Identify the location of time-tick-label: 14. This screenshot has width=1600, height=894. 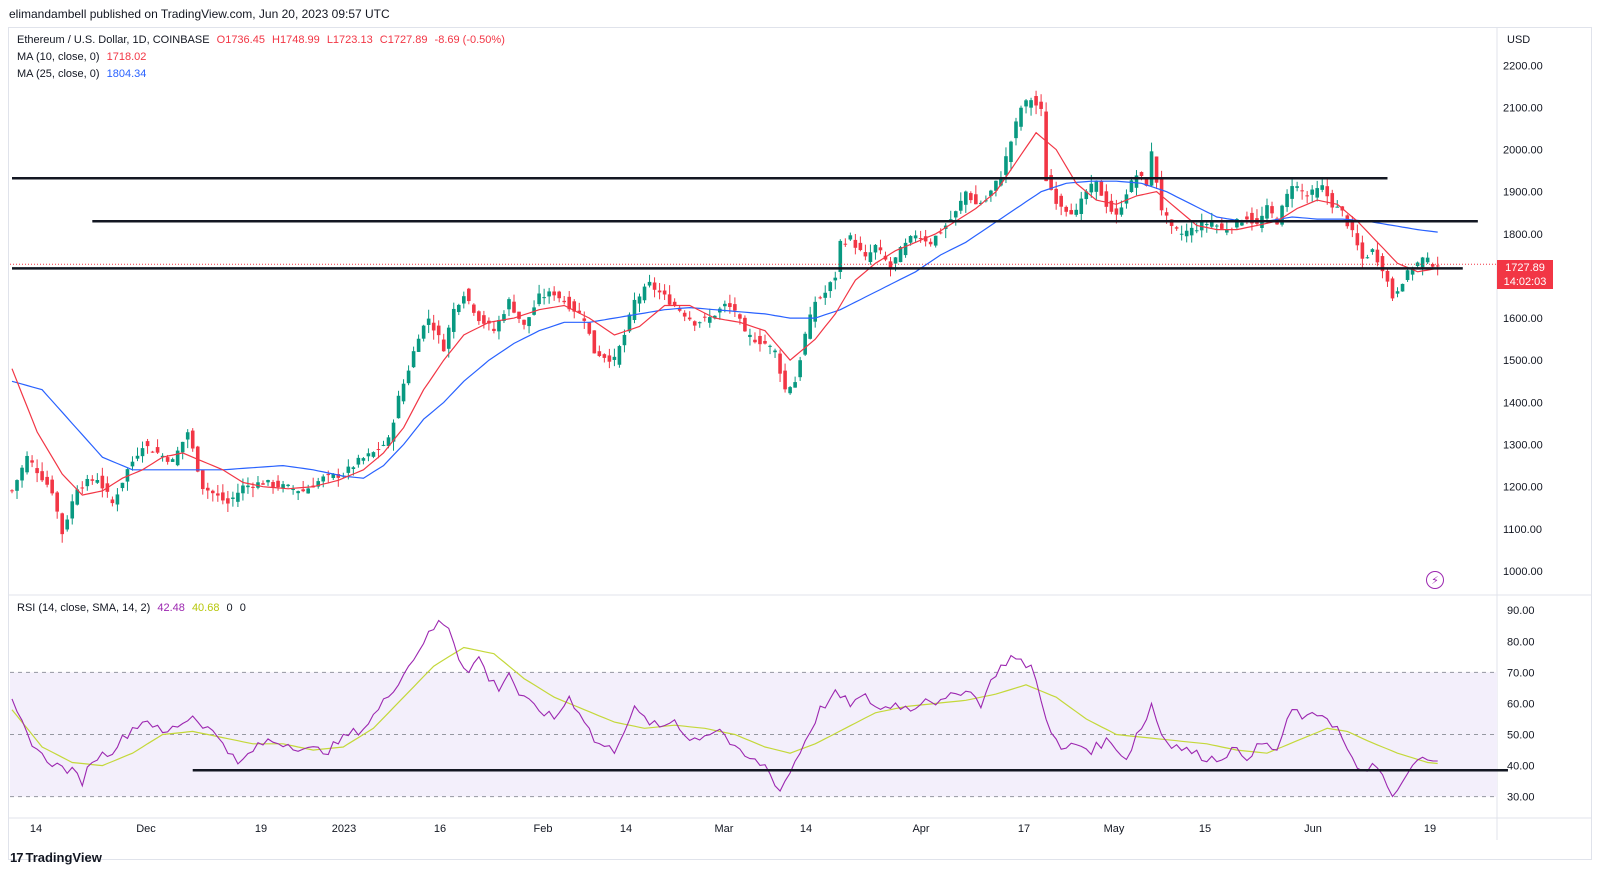
(806, 829).